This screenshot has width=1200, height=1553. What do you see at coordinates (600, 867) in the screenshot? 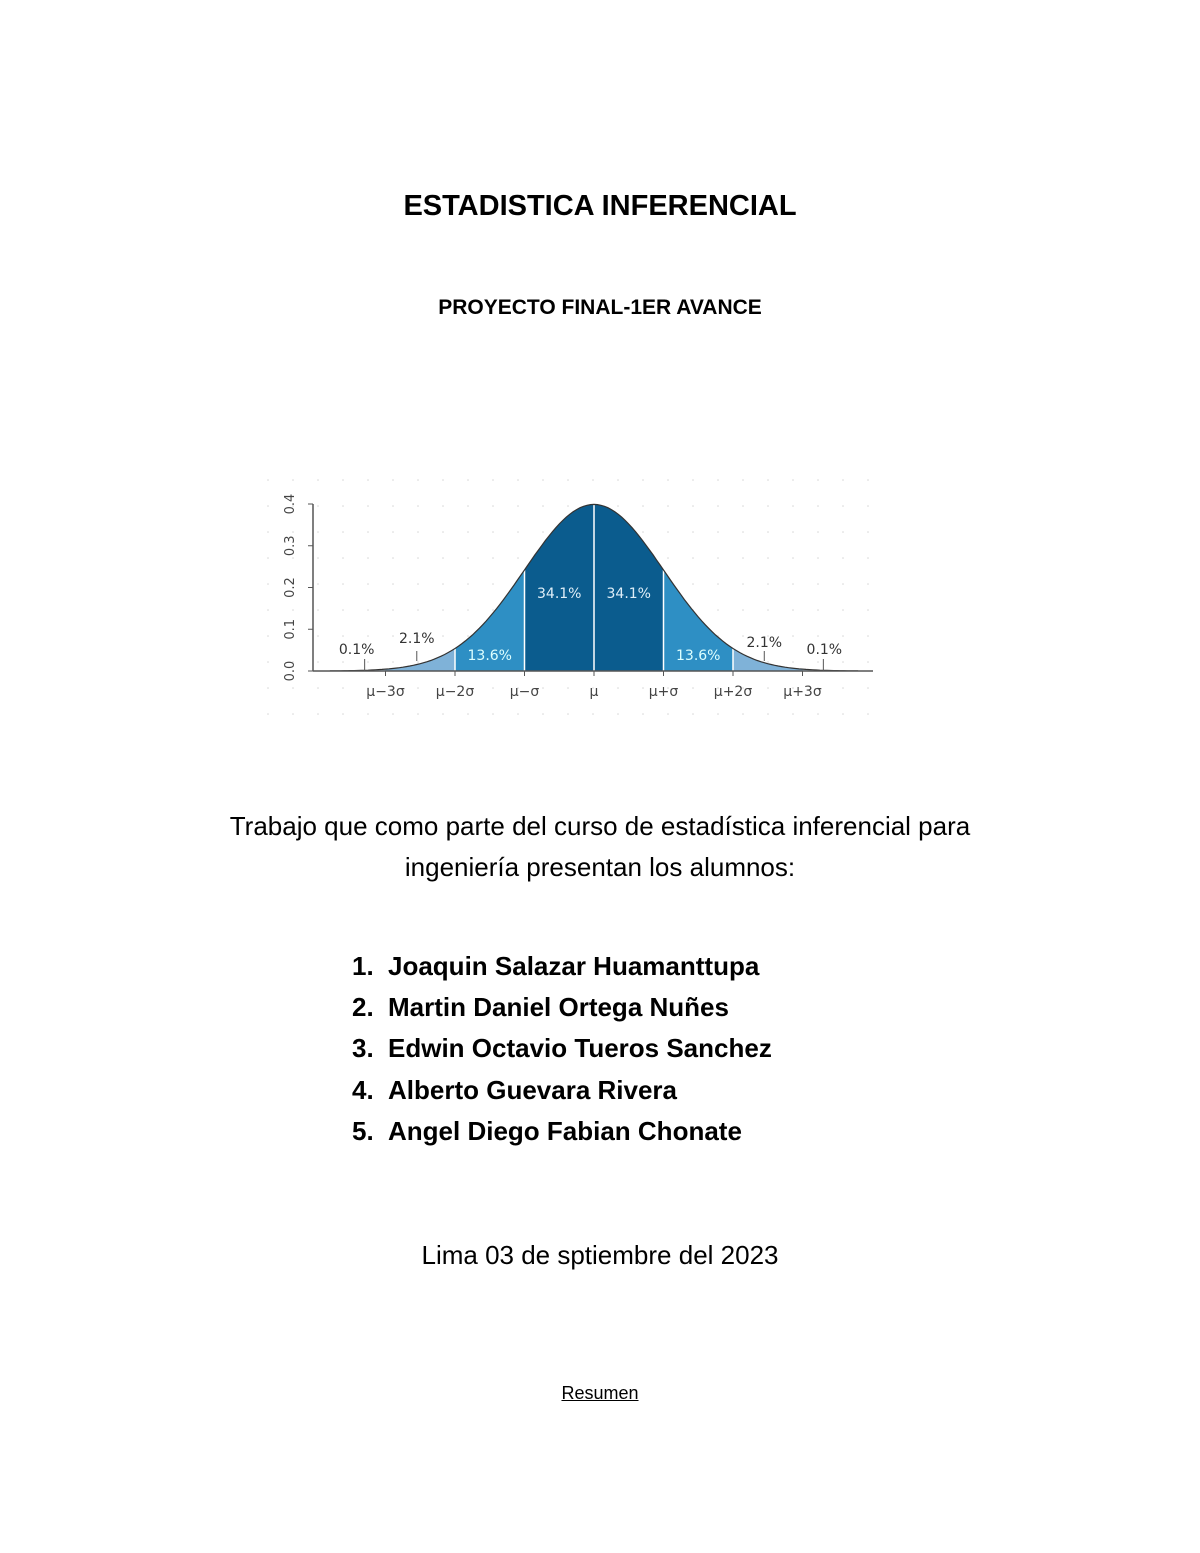
I see `intro-line: ingeniería presentan los alumnos:` at bounding box center [600, 867].